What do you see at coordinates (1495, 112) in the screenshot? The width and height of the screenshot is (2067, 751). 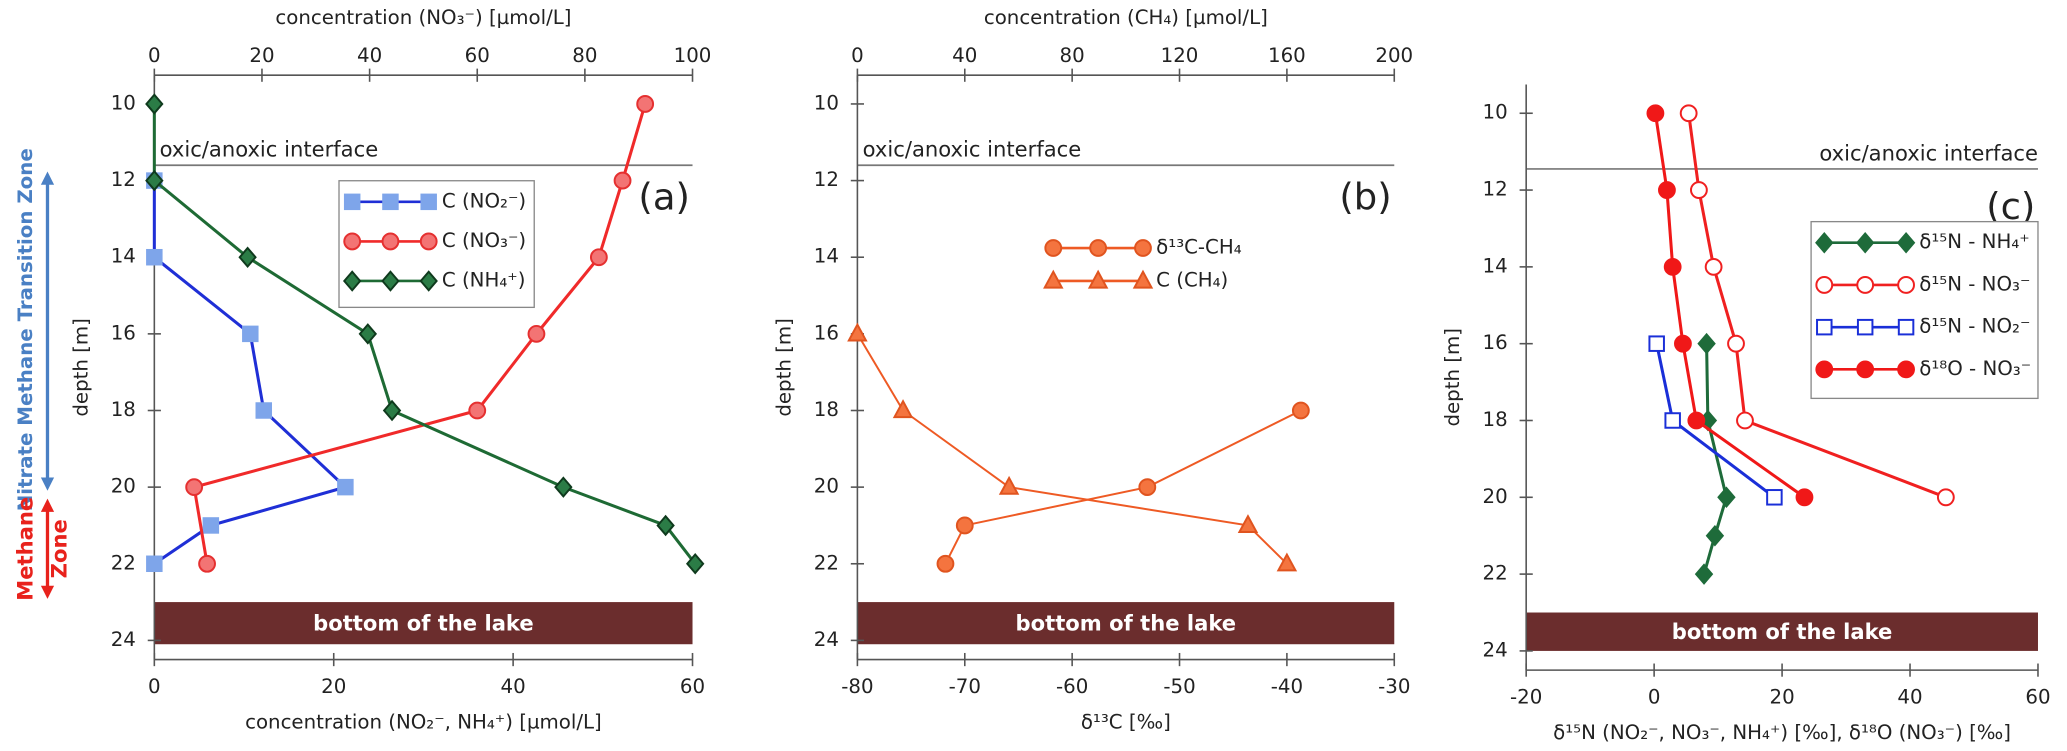 I see `y-tick-label: 10` at bounding box center [1495, 112].